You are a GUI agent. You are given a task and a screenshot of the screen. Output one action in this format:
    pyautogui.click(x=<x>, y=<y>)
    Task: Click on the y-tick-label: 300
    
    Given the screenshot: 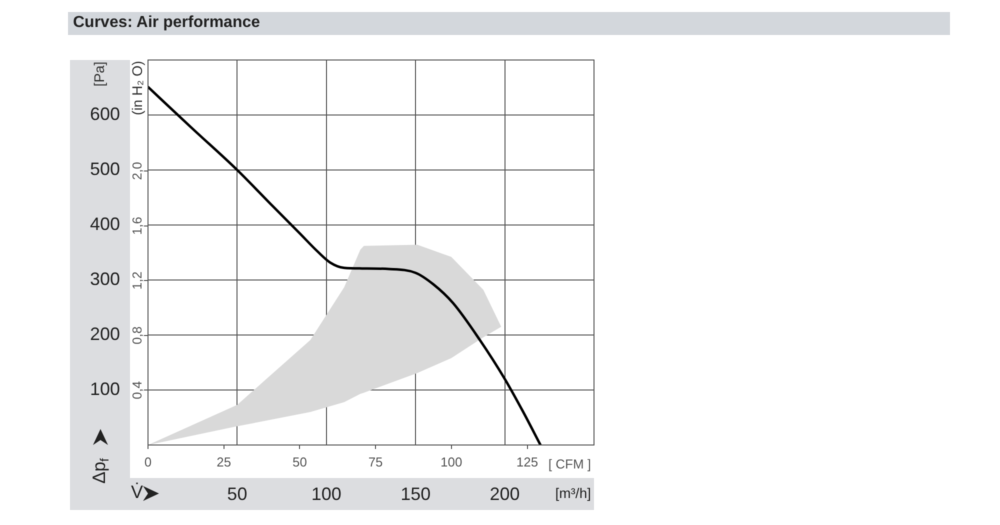 What is the action you would take?
    pyautogui.click(x=105, y=278)
    